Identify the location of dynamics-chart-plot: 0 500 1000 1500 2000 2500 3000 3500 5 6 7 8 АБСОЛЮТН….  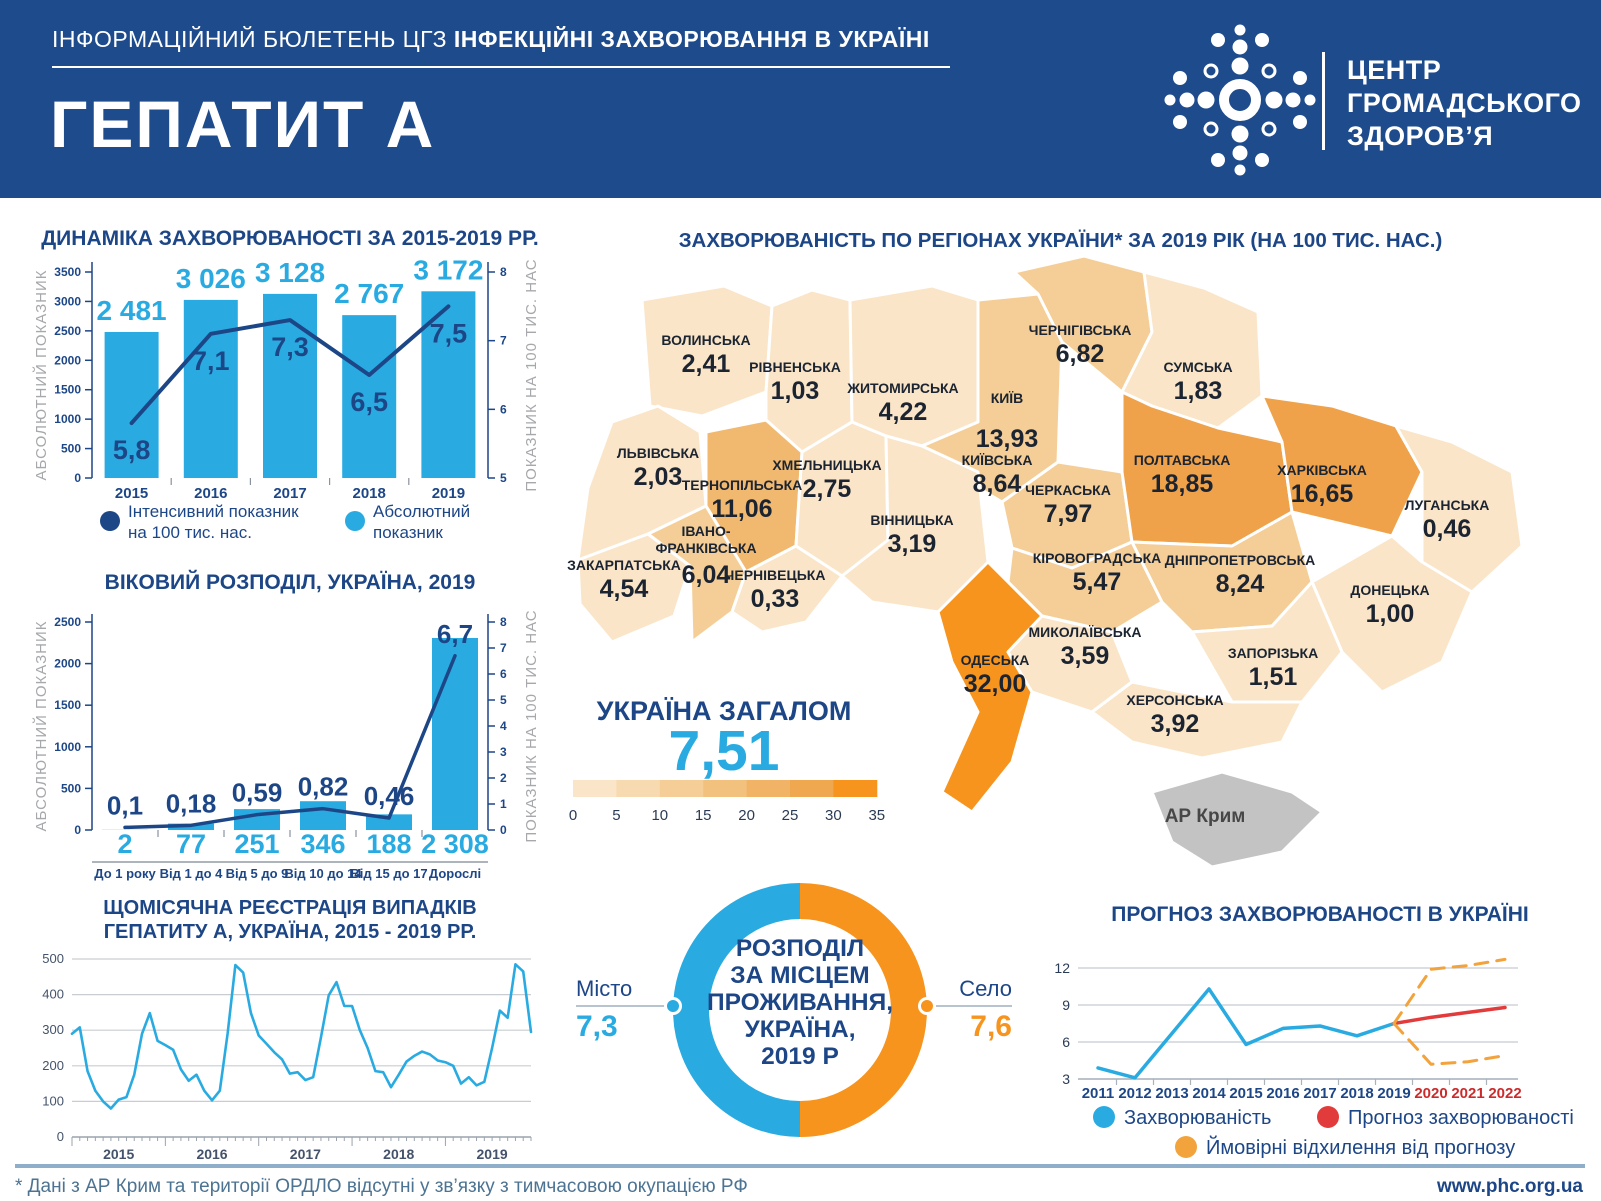
(286, 398).